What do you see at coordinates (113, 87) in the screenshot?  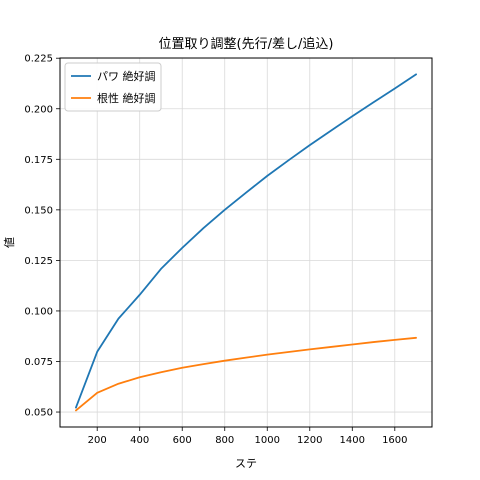 I see `legend-box` at bounding box center [113, 87].